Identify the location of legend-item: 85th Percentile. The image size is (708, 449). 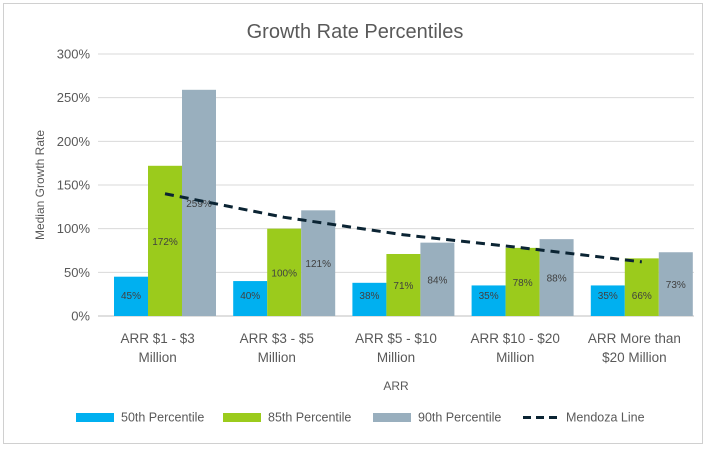
(287, 418).